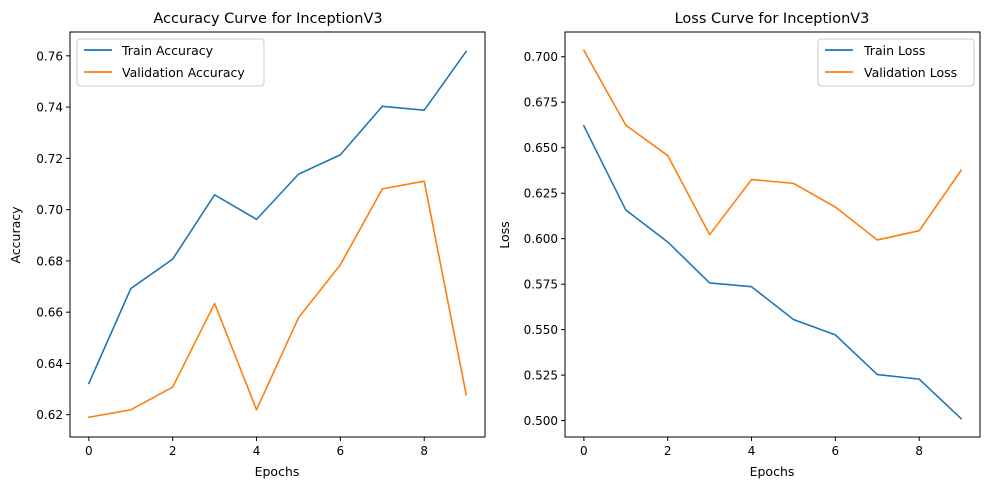  What do you see at coordinates (277, 471) in the screenshot?
I see `accuracy-x-axis-label: Epochs` at bounding box center [277, 471].